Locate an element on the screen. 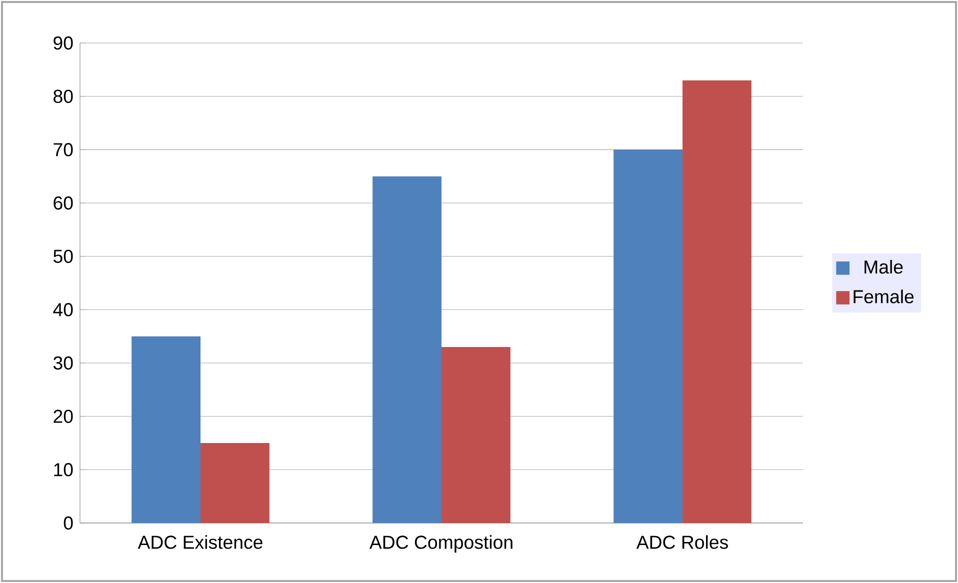  y-tick-label: 60 is located at coordinates (63, 203).